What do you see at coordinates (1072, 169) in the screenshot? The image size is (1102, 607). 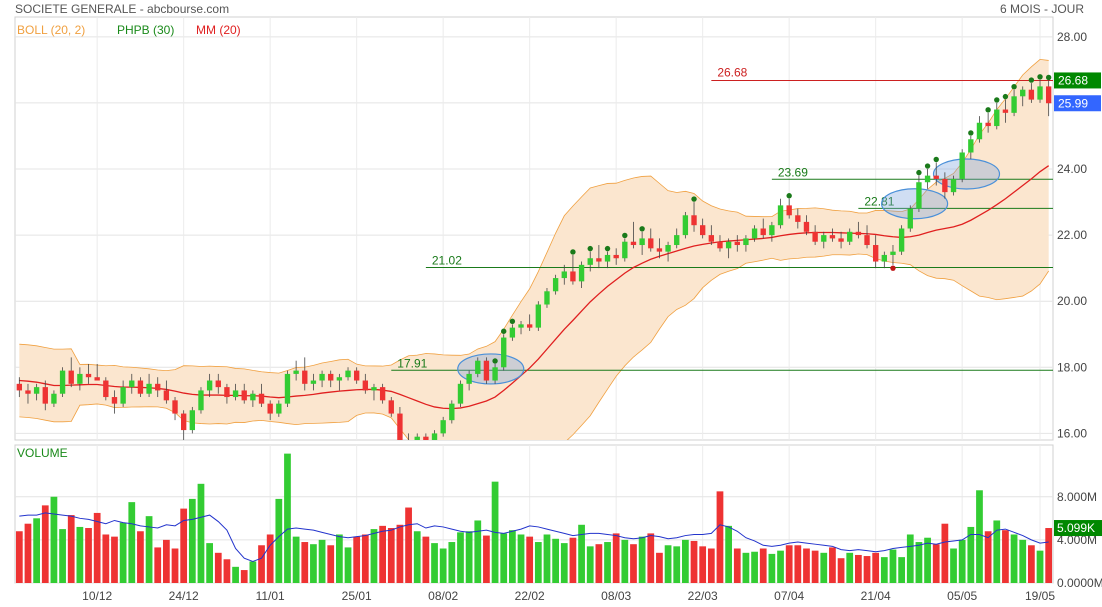 I see `price-tick-label: 24.00` at bounding box center [1072, 169].